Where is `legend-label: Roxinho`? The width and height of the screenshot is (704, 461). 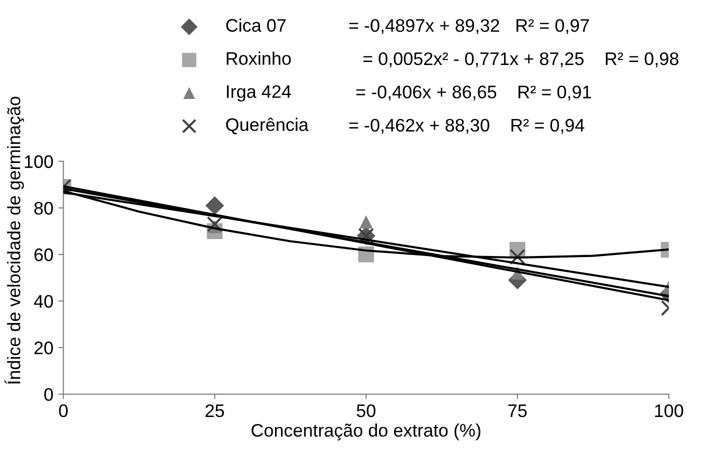 legend-label: Roxinho is located at coordinates (258, 58).